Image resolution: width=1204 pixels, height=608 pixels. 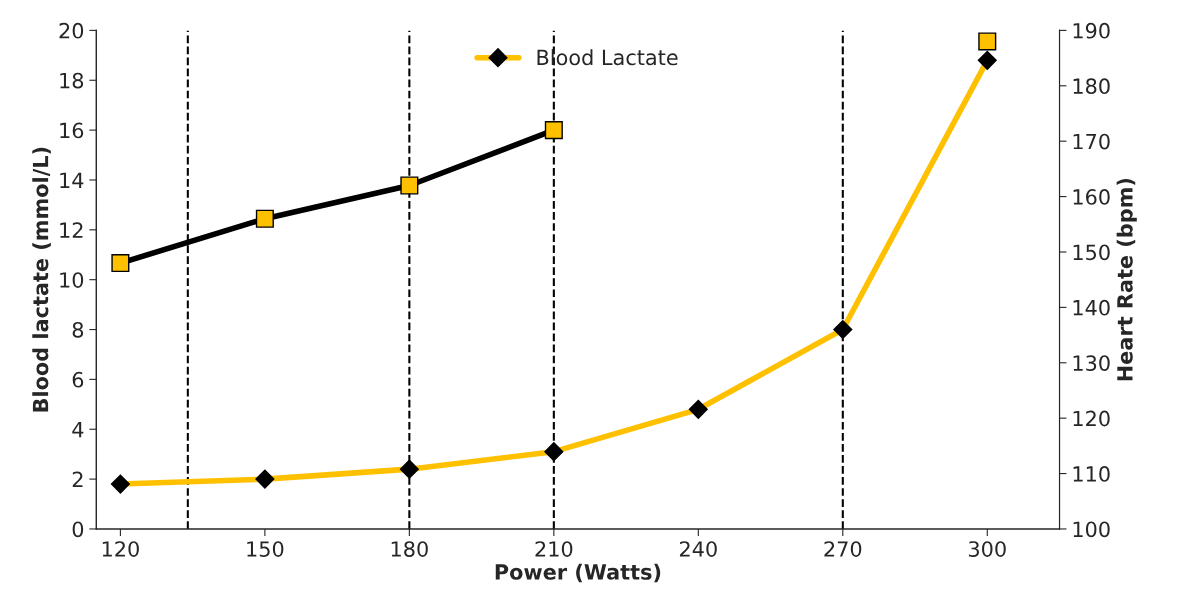 What do you see at coordinates (1091, 474) in the screenshot?
I see `y2-tick-label: 110` at bounding box center [1091, 474].